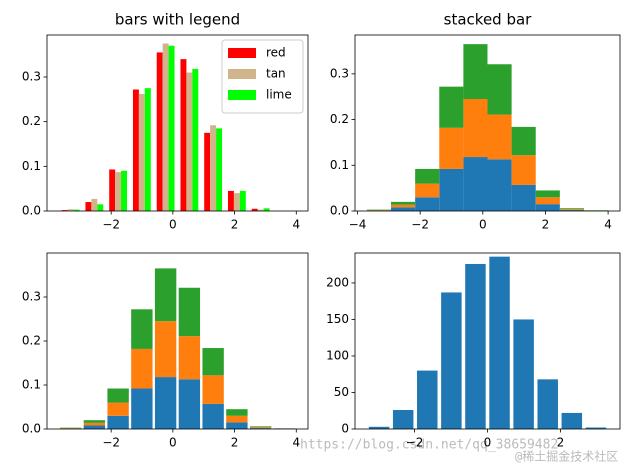 The width and height of the screenshot is (640, 471). Describe the element at coordinates (177, 20) in the screenshot. I see `chart-title: bars with legend` at that location.